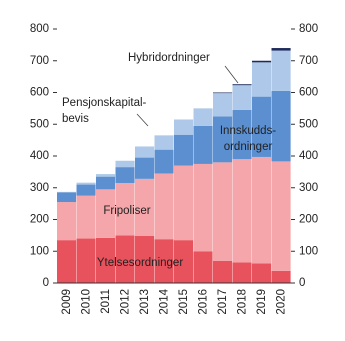  Describe the element at coordinates (281, 302) in the screenshot. I see `x-tick-label: 2020` at that location.